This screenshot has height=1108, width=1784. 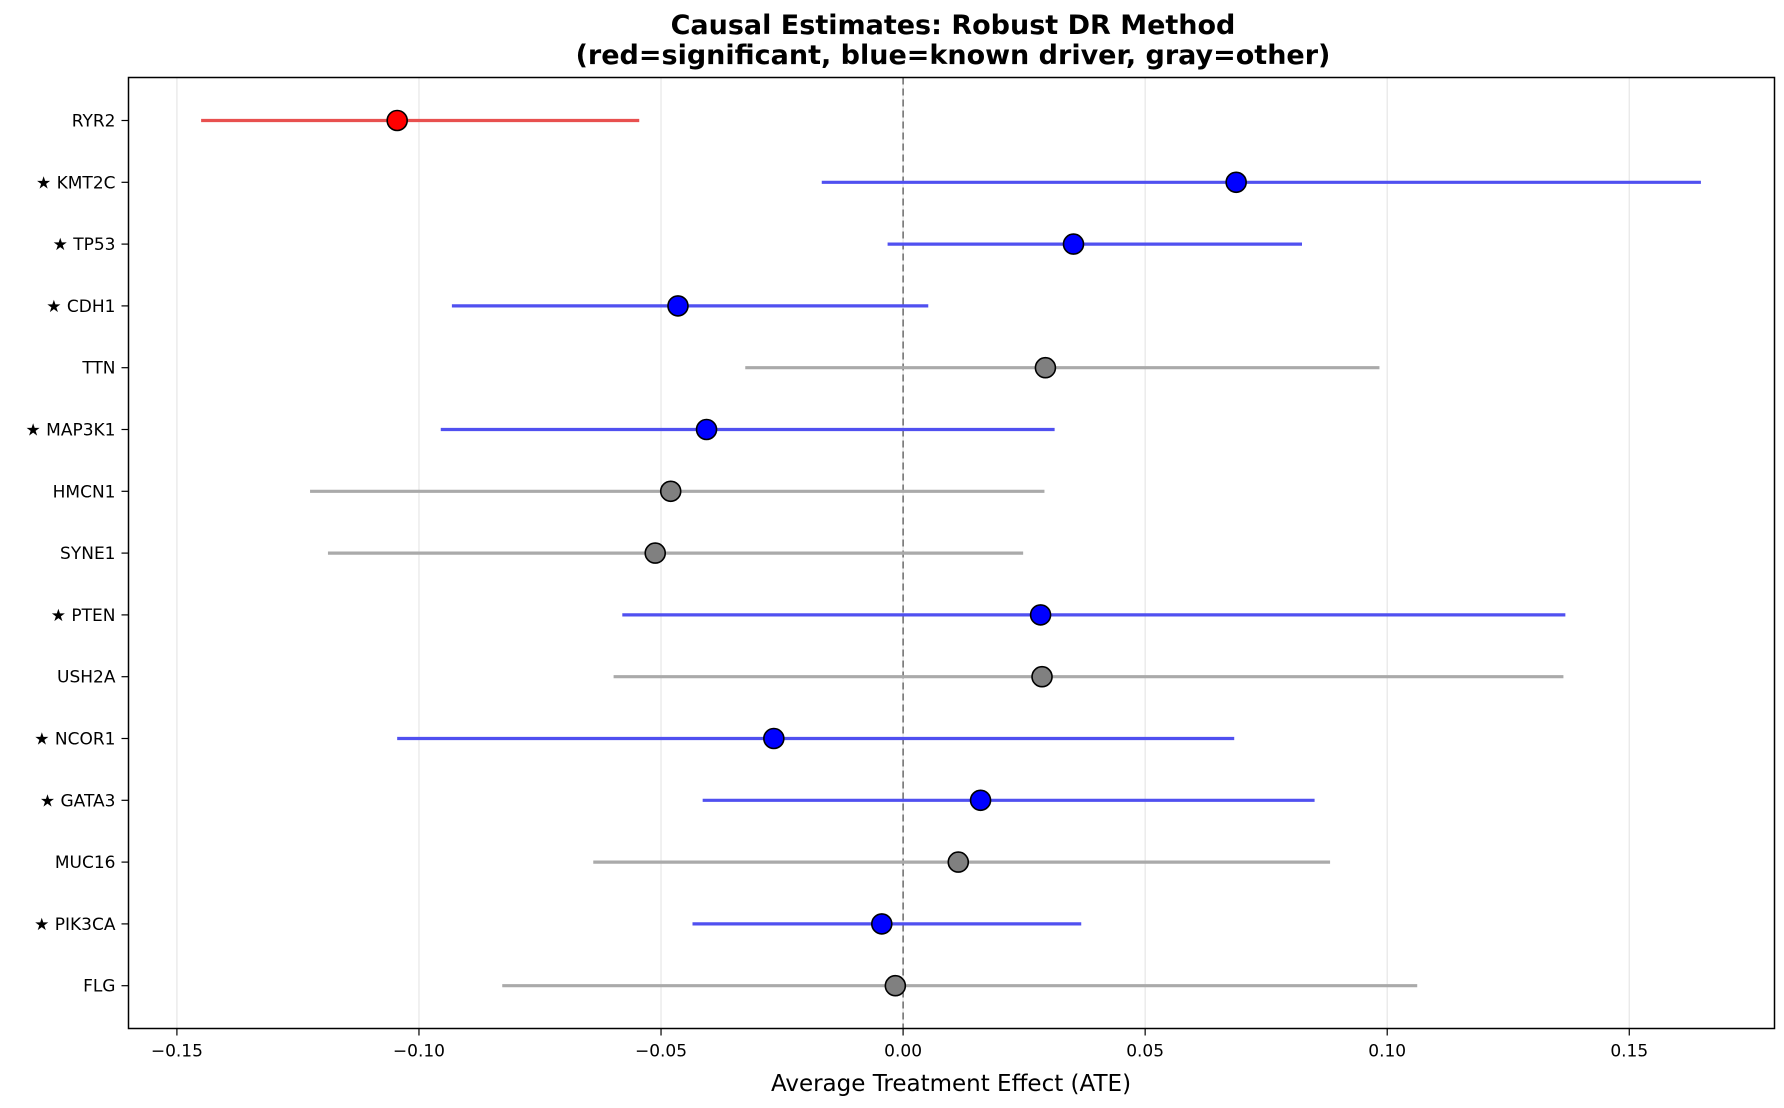 I want to click on y-tick-label: HMCN1, so click(x=84, y=492).